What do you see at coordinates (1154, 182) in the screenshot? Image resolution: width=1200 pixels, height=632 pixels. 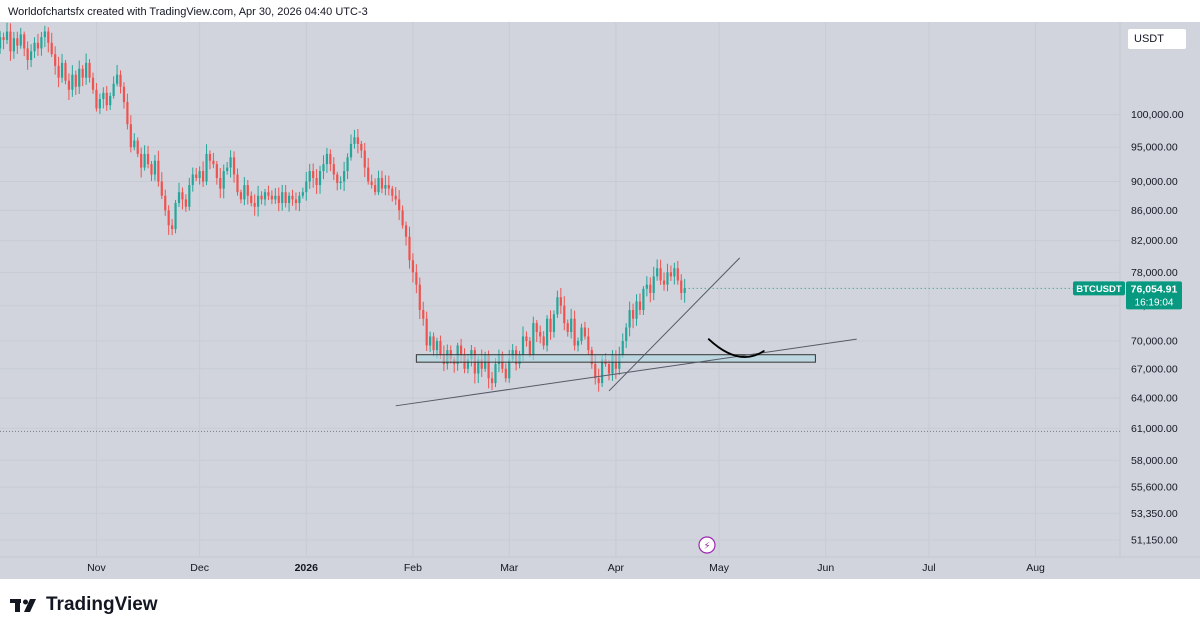 I see `price-tick-label: 90,000.00` at bounding box center [1154, 182].